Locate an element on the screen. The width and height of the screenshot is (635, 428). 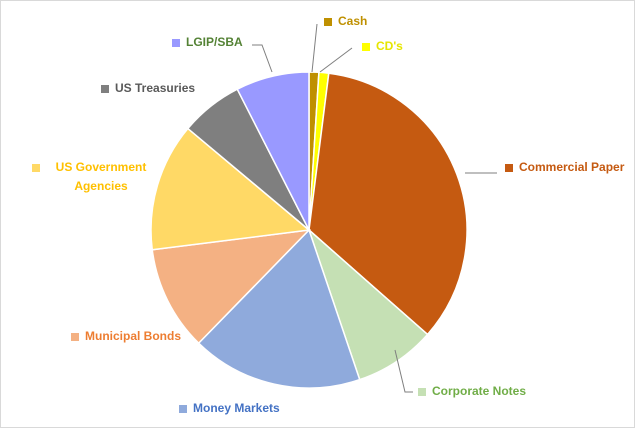
data-label: Corporate Notes is located at coordinates (479, 391).